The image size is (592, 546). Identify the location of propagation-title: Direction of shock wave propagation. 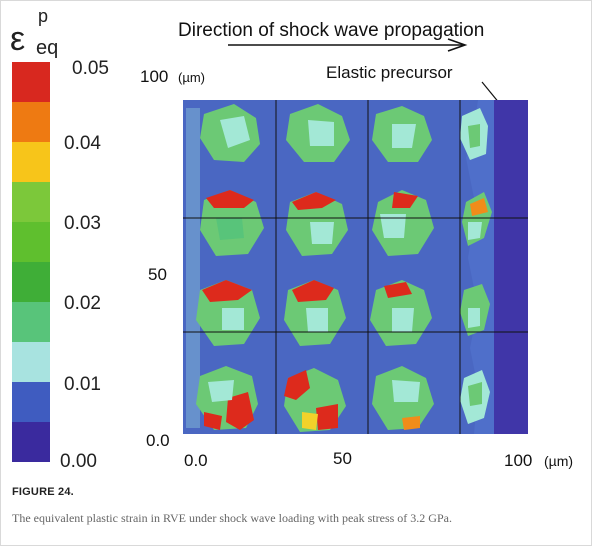
(331, 30).